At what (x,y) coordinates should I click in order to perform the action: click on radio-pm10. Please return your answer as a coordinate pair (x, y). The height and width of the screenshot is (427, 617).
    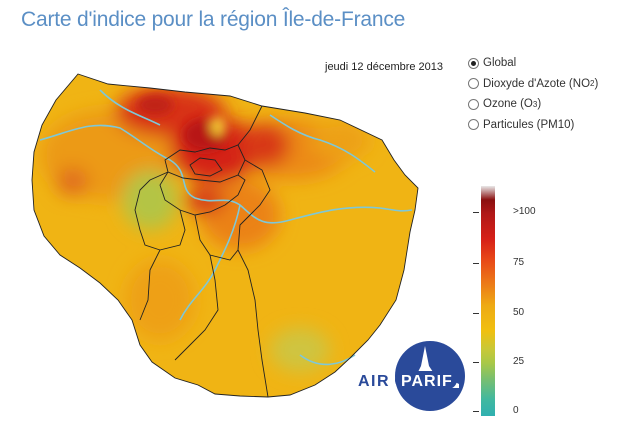
    Looking at the image, I should click on (473, 125).